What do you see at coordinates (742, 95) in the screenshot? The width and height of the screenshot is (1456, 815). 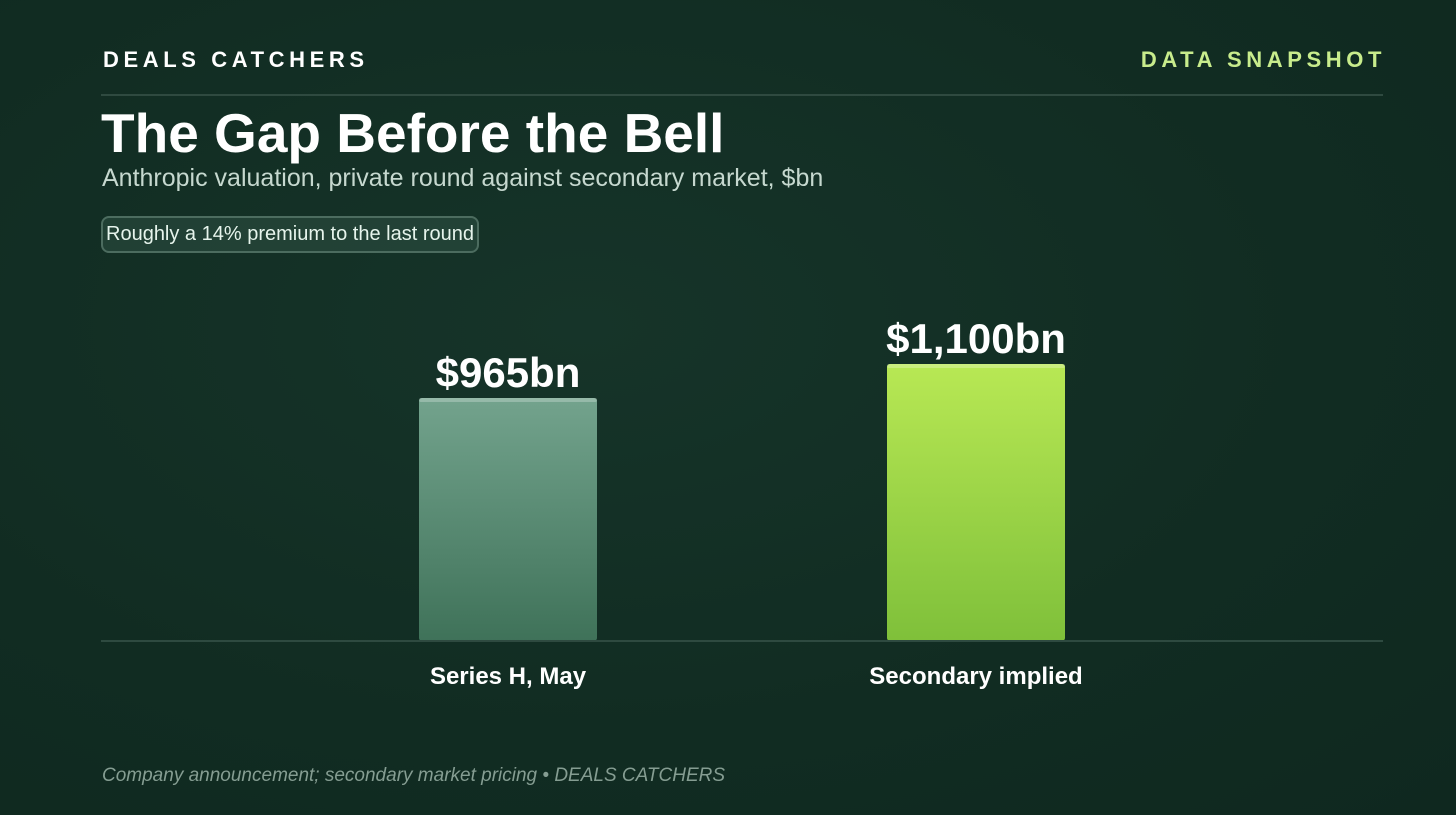 I see `header-divider` at bounding box center [742, 95].